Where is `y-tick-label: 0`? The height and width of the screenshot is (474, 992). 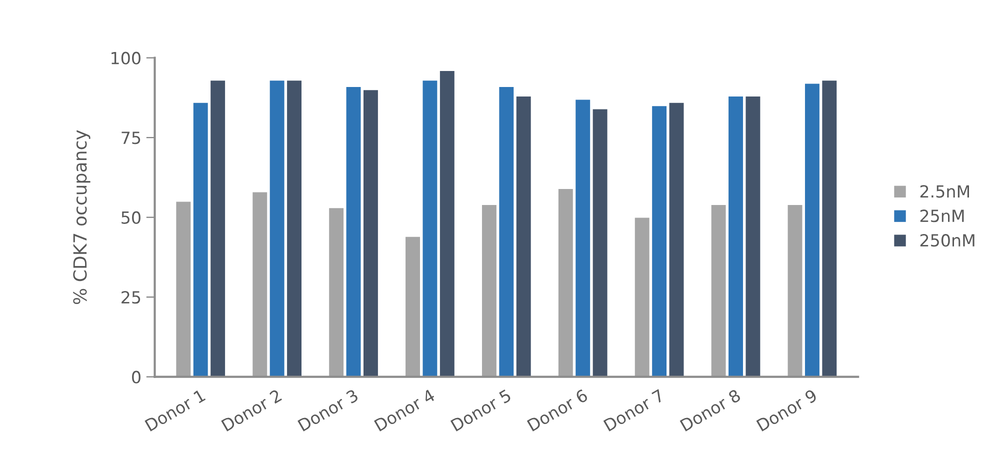
y-tick-label: 0 is located at coordinates (136, 377).